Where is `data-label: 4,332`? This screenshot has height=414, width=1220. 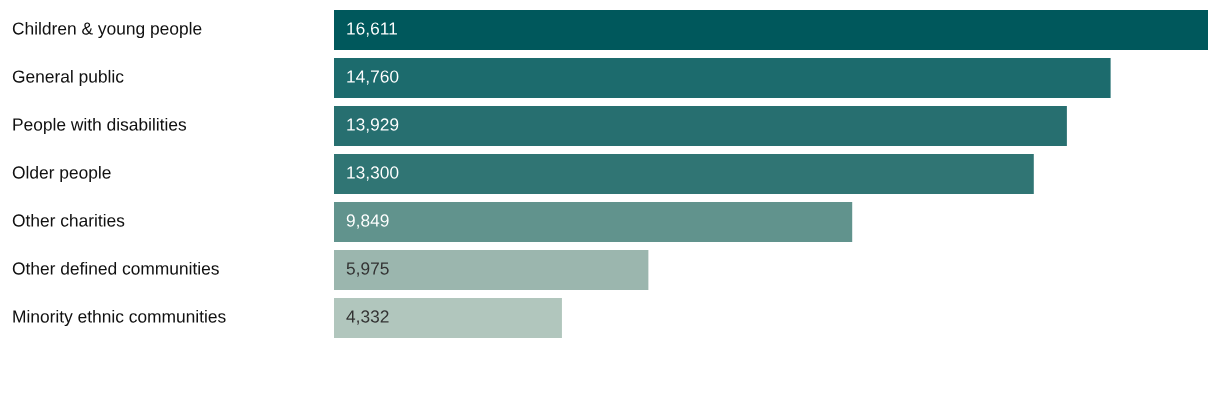
data-label: 4,332 is located at coordinates (367, 317).